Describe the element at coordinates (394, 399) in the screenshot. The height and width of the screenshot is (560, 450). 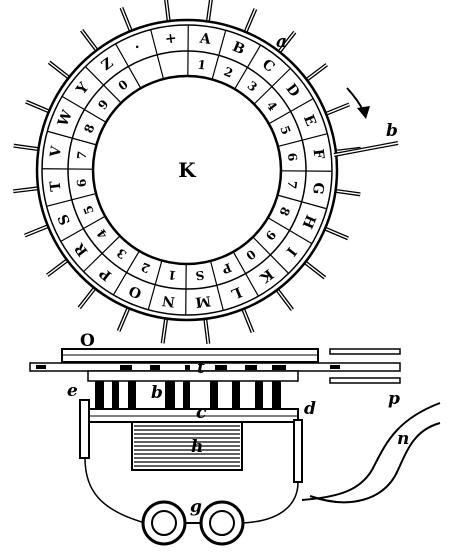
I see `label-p: p` at that location.